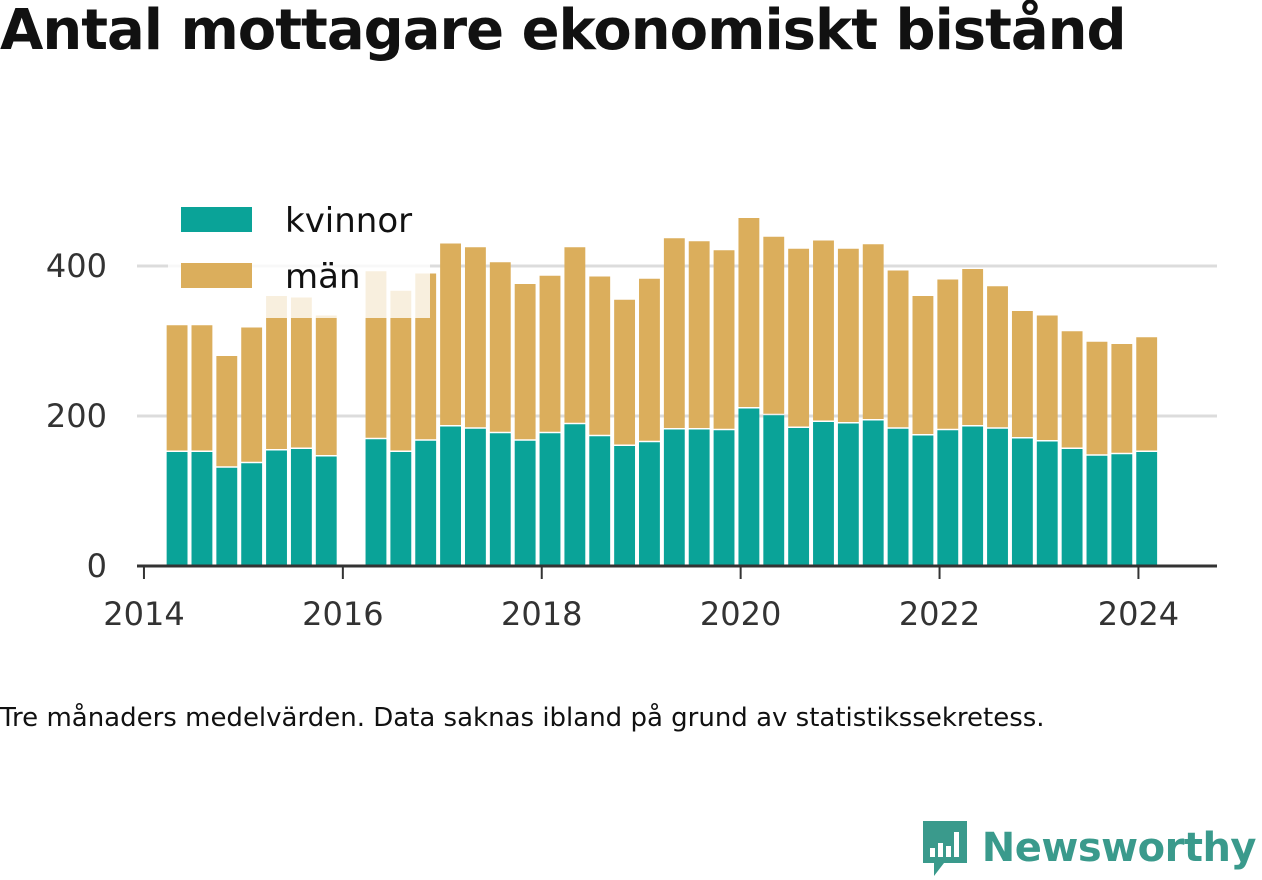 The height and width of the screenshot is (880, 1262). Describe the element at coordinates (600, 355) in the screenshot. I see `bar-män-16` at that location.